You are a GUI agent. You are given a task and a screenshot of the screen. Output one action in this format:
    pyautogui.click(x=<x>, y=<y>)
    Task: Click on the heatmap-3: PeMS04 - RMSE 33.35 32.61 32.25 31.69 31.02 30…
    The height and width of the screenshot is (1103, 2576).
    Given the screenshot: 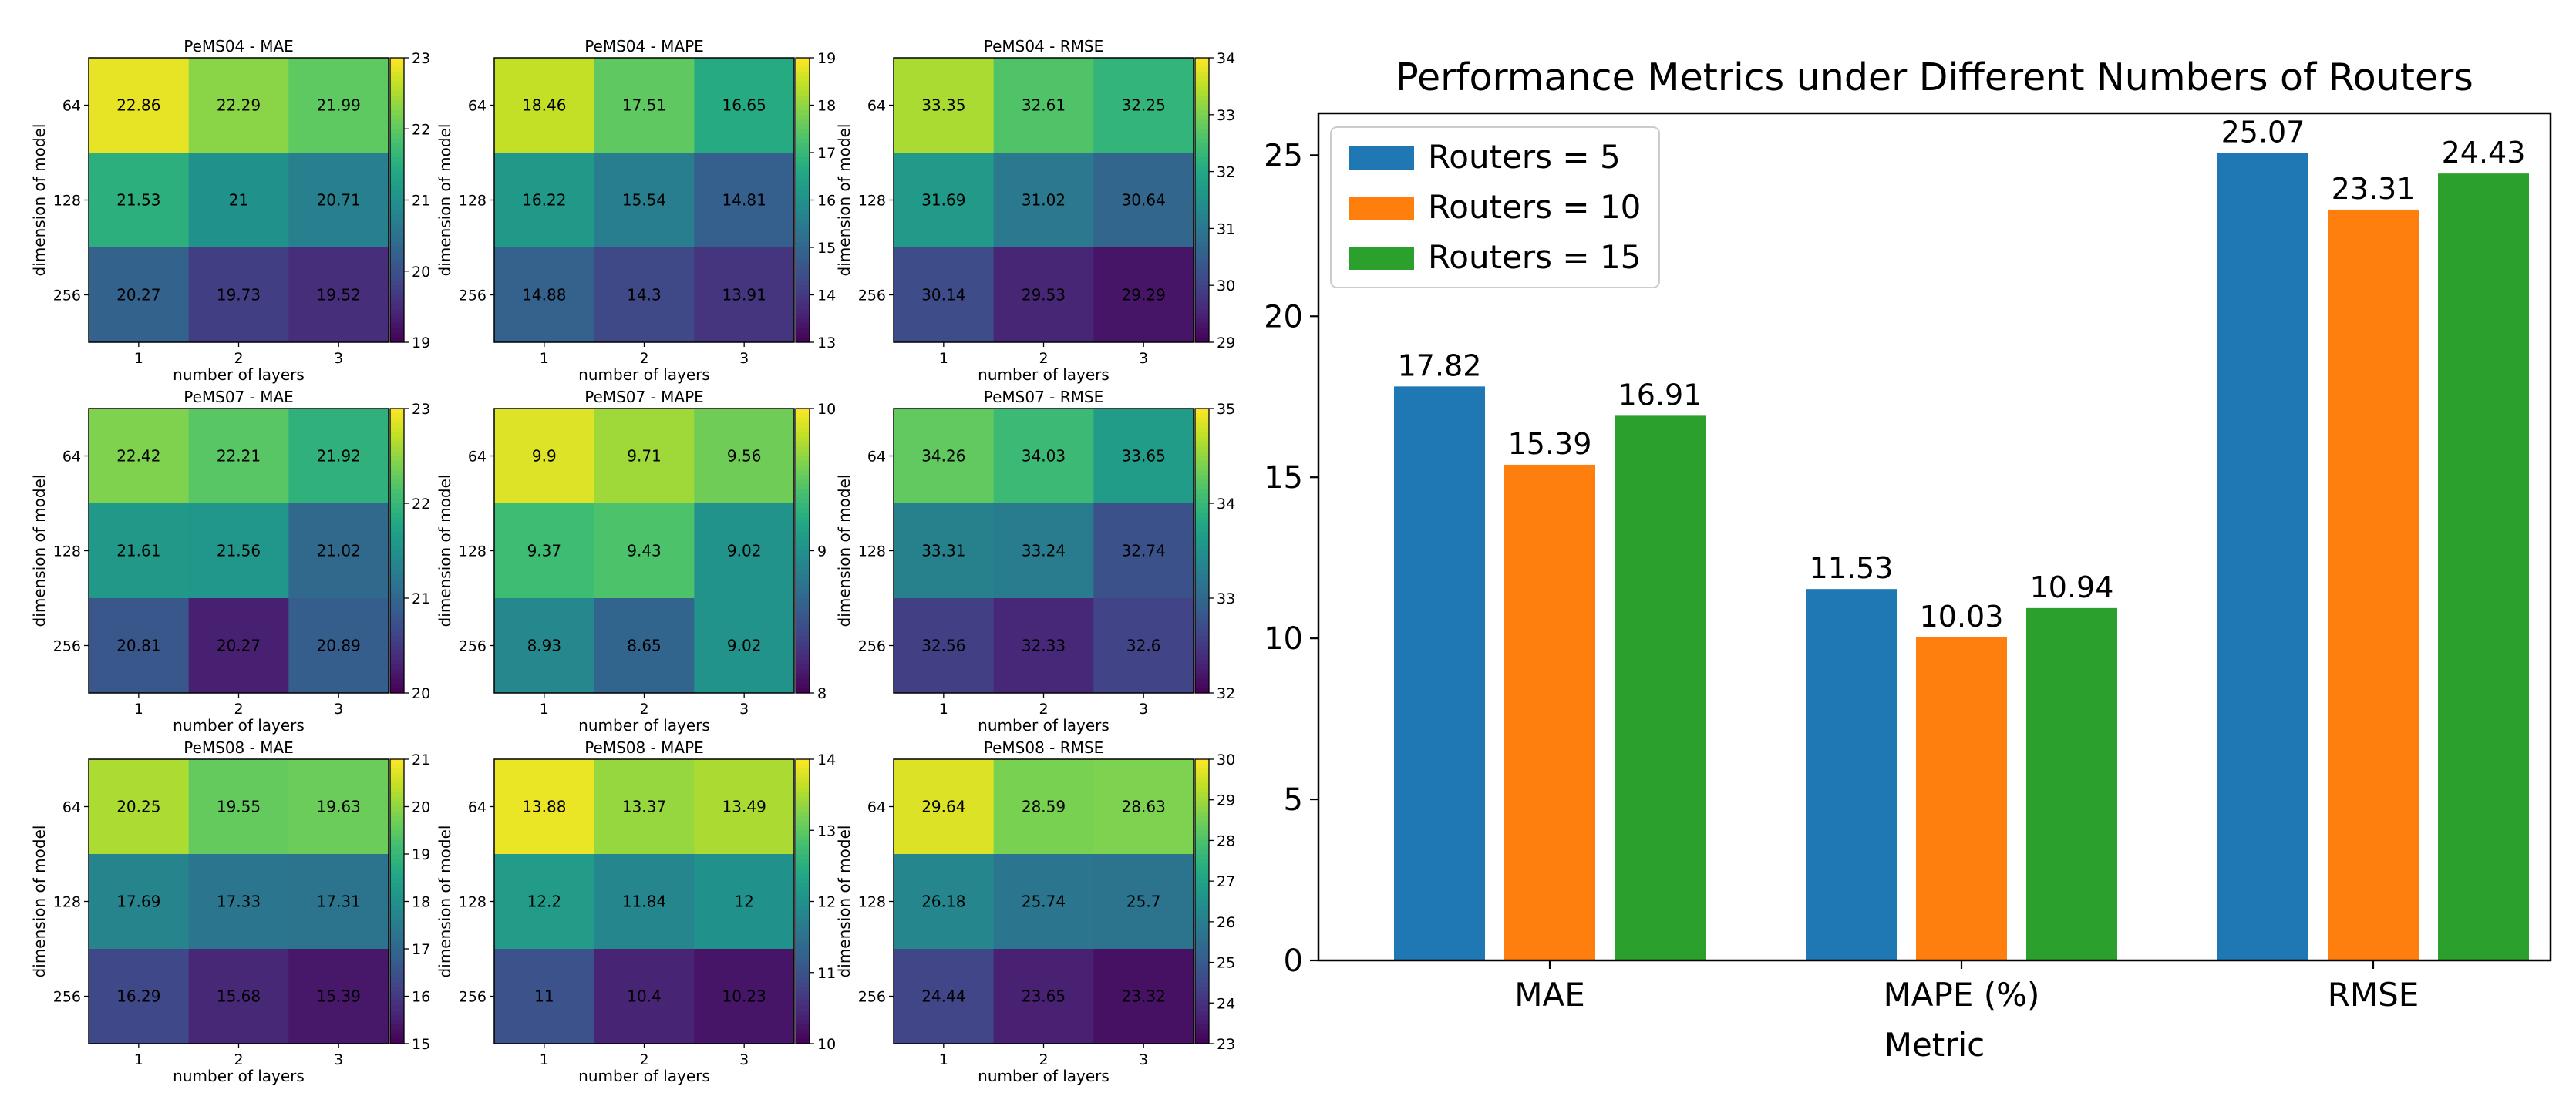 What is the action you would take?
    pyautogui.click(x=1035, y=210)
    